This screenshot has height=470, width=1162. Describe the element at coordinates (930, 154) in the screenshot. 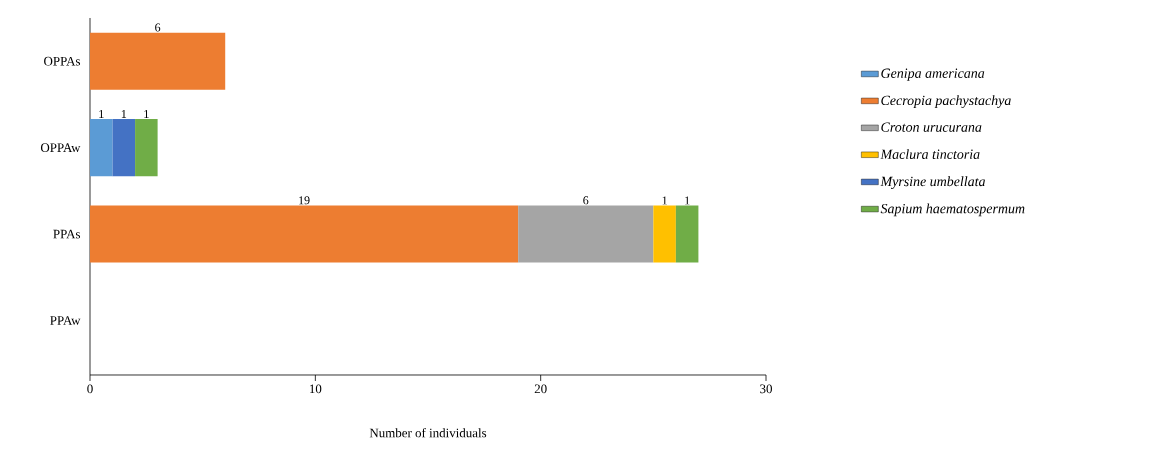

I see `legend-label: Maclura tinctoria` at that location.